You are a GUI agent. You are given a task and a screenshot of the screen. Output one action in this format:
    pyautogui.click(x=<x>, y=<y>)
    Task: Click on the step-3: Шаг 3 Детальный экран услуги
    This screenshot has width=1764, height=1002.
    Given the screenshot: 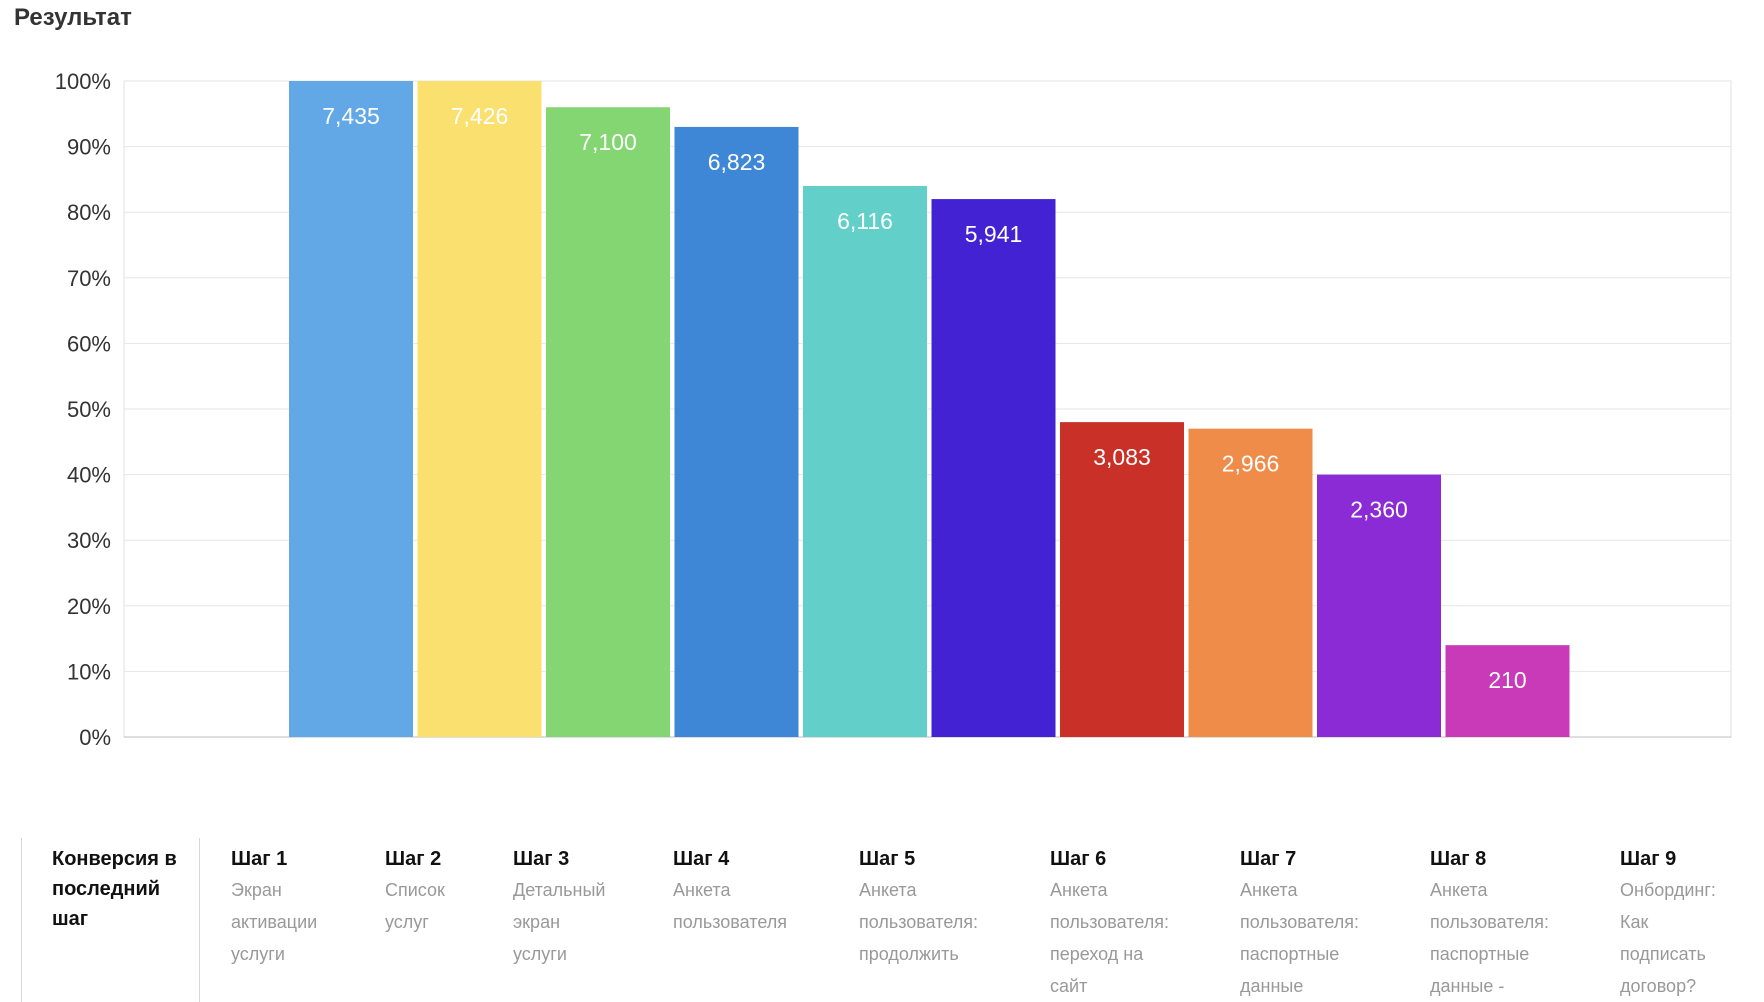 What is the action you would take?
    pyautogui.click(x=559, y=907)
    